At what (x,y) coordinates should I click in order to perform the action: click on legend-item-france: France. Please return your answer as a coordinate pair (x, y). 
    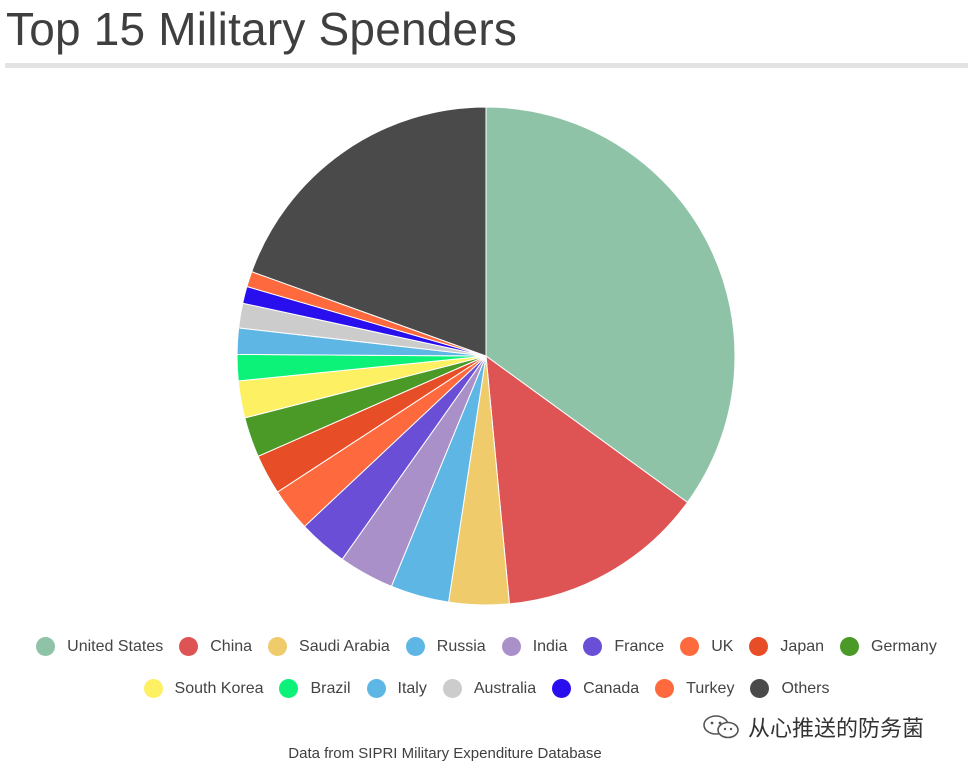
    Looking at the image, I should click on (623, 646).